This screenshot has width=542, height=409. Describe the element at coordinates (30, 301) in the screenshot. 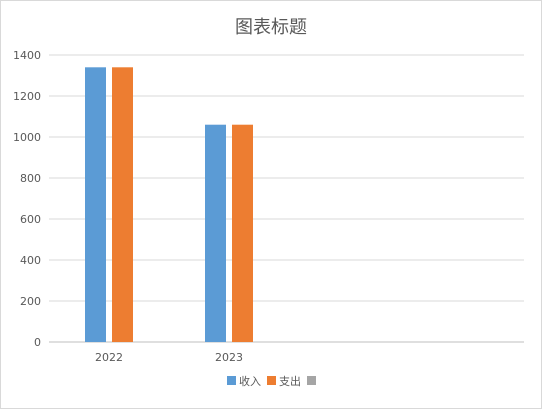

I see `y-tick-label: 200` at that location.